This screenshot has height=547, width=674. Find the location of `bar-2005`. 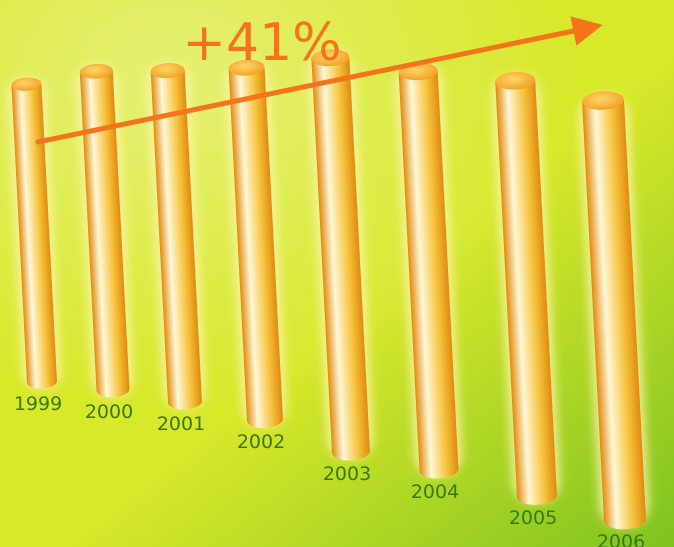

bar-2005 is located at coordinates (526, 288).